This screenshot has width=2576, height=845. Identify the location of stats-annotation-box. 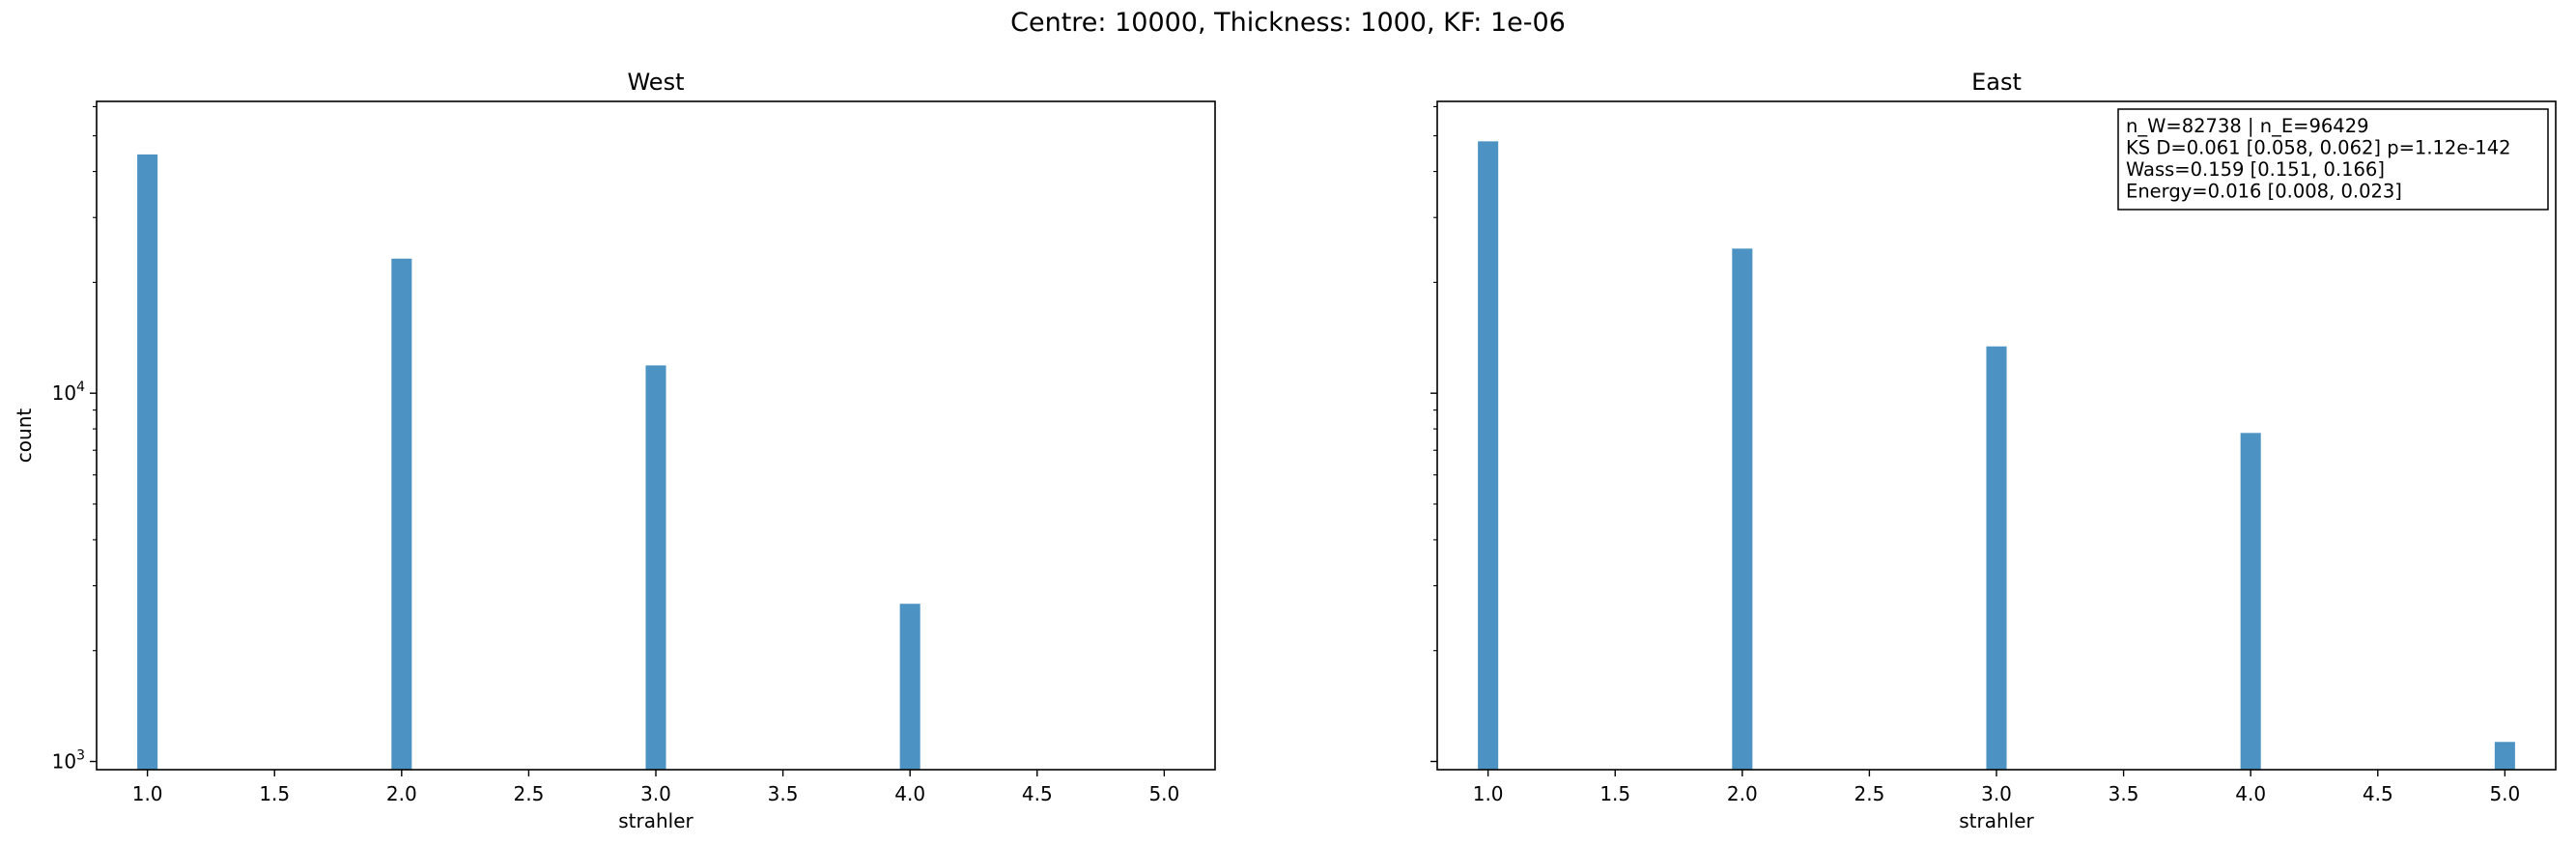
(2333, 159).